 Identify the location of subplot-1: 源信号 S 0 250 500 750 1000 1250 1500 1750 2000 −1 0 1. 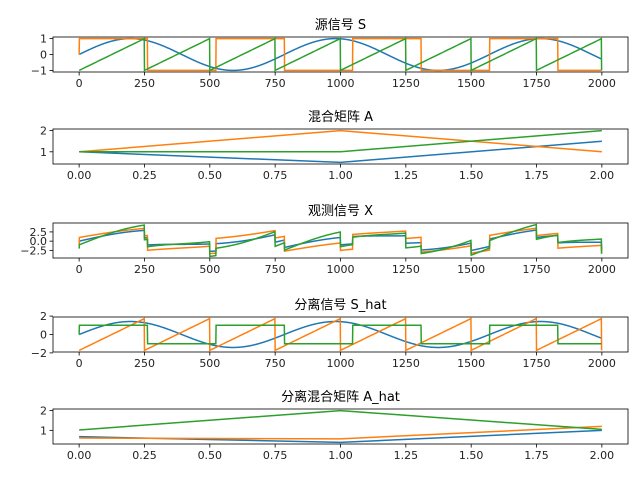
(330, 54).